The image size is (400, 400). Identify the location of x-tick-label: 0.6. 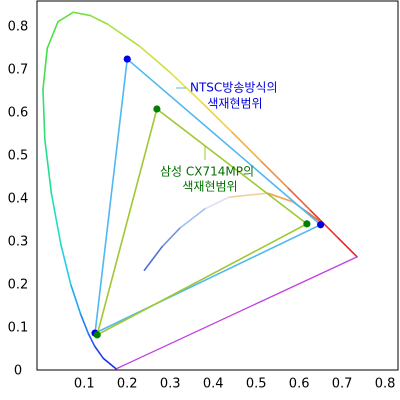
(299, 384).